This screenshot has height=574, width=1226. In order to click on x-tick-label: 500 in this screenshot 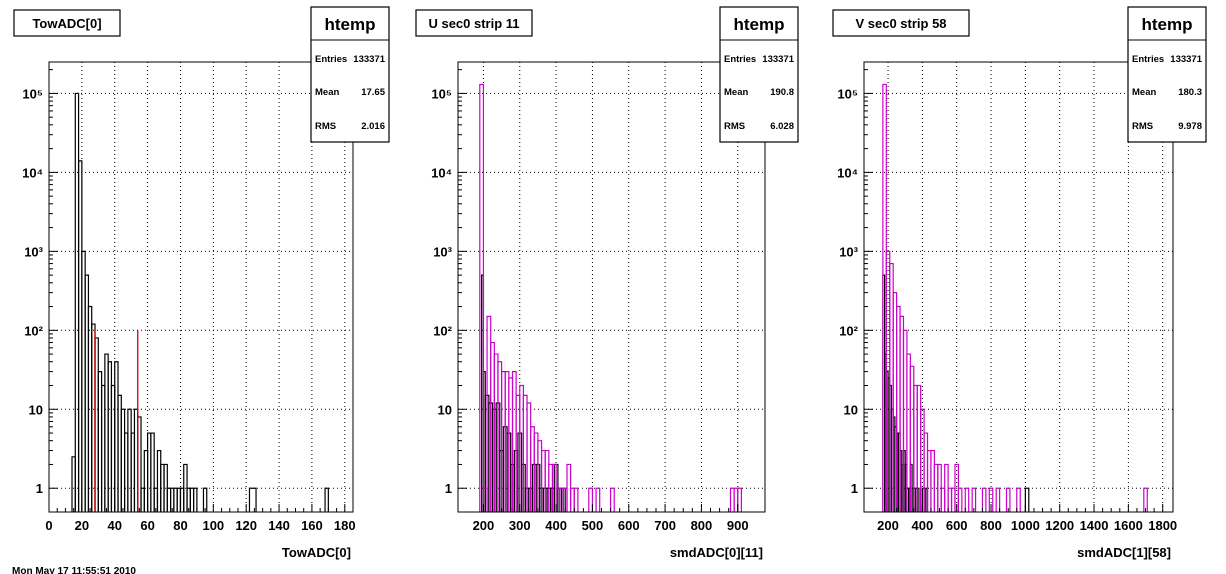, I will do `click(593, 525)`.